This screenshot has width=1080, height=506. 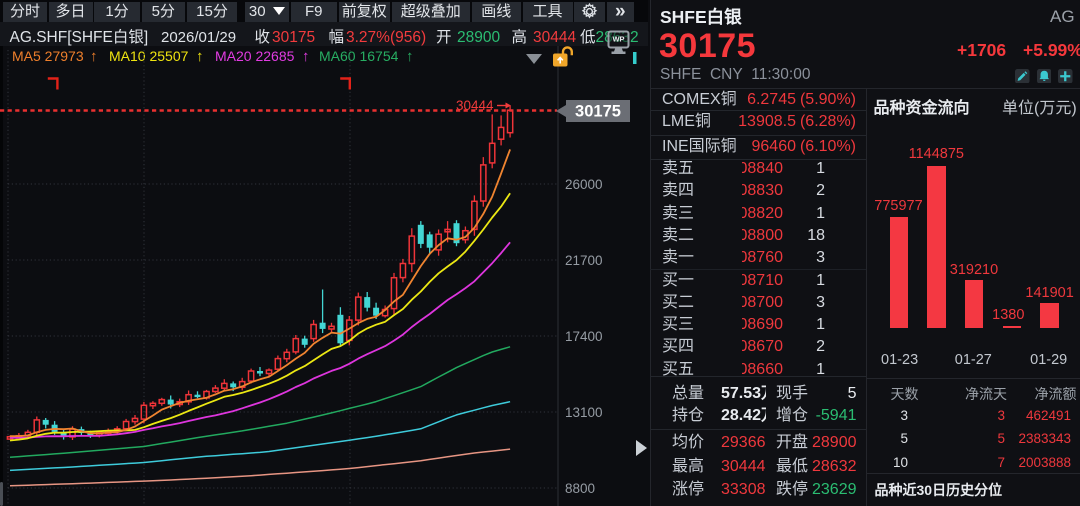 I want to click on svg-text: 21700, so click(x=584, y=260).